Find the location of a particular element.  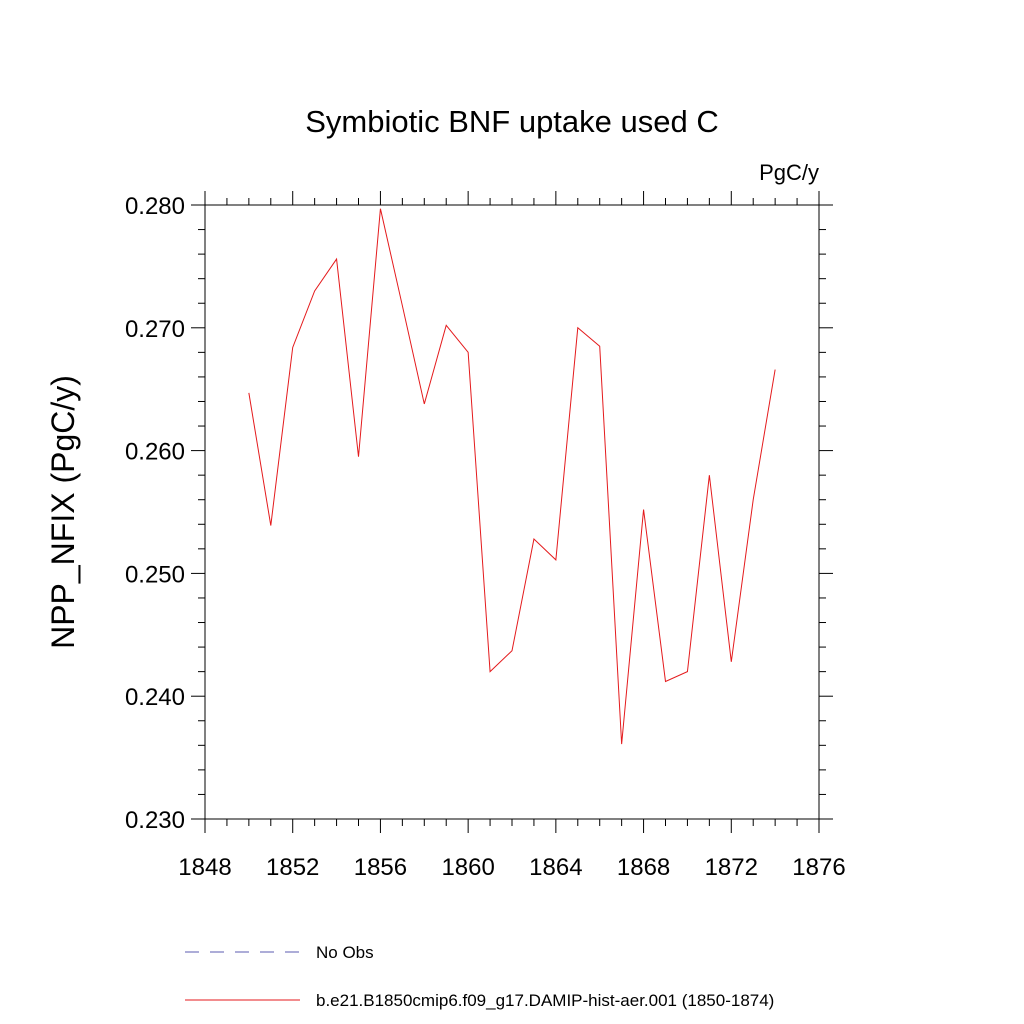

x-tick-label: 1848 is located at coordinates (204, 867).